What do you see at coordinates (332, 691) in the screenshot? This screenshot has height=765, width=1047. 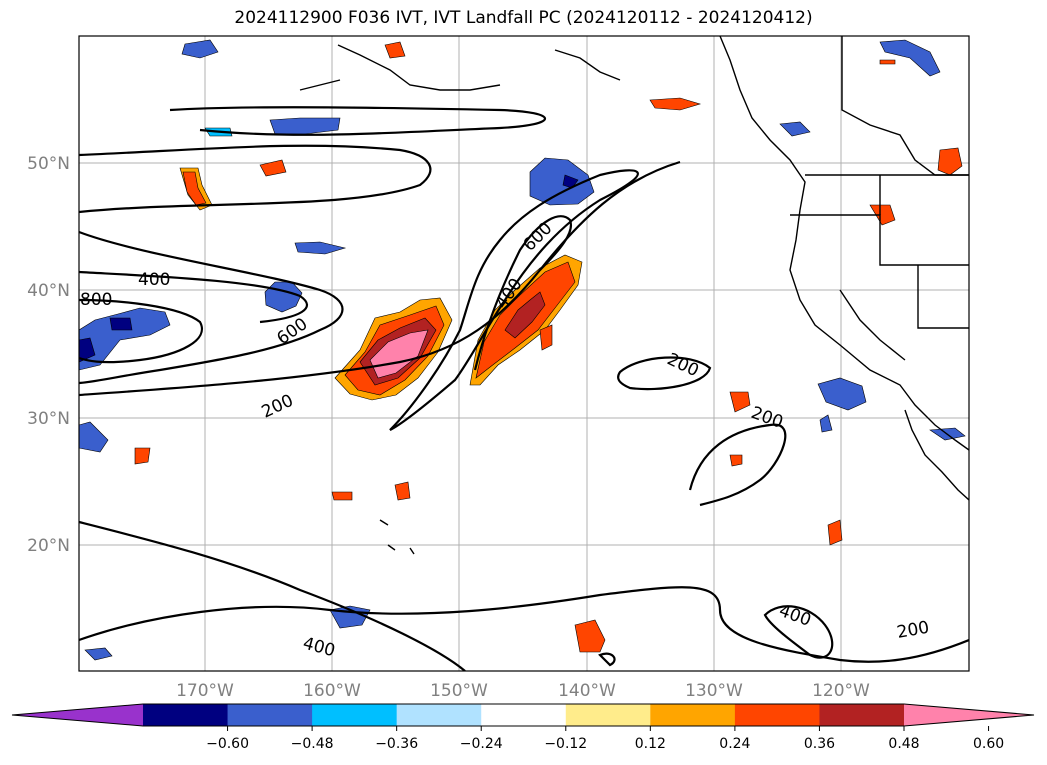 I see `lon-label: 160°W` at bounding box center [332, 691].